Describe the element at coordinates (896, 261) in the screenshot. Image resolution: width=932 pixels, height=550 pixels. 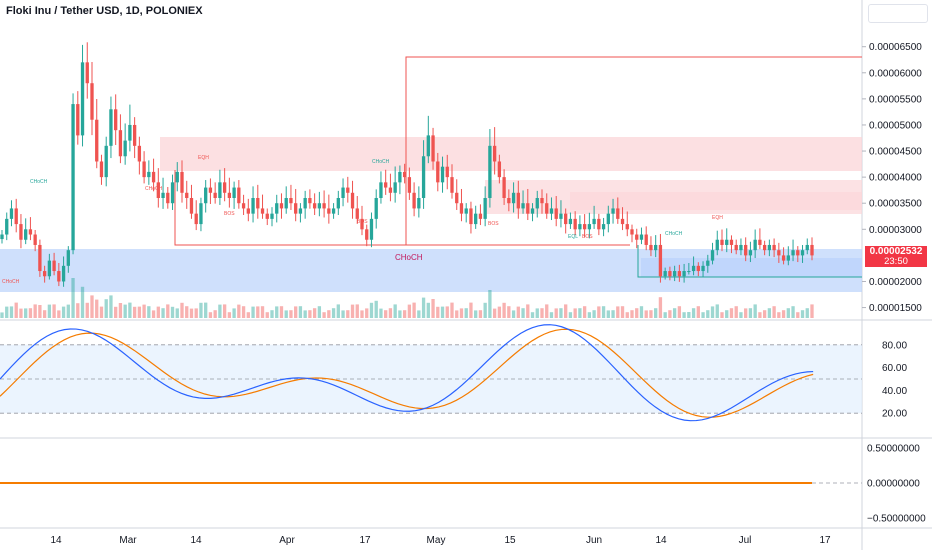
I see `bar-countdown: 23:50` at that location.